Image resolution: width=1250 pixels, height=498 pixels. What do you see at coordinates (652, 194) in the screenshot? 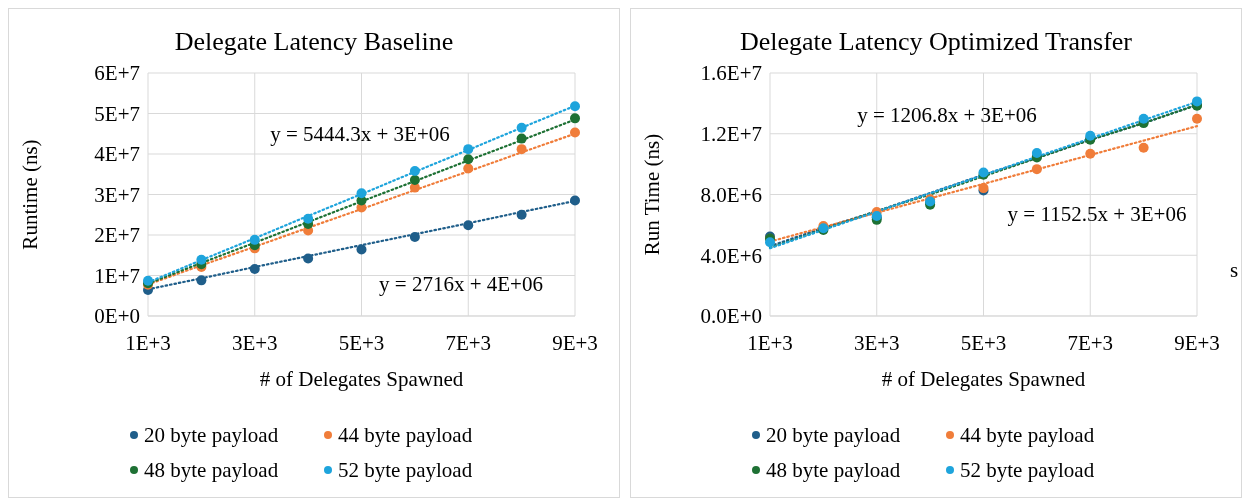
I see `y-axis-title: Run Time (ns)` at bounding box center [652, 194].